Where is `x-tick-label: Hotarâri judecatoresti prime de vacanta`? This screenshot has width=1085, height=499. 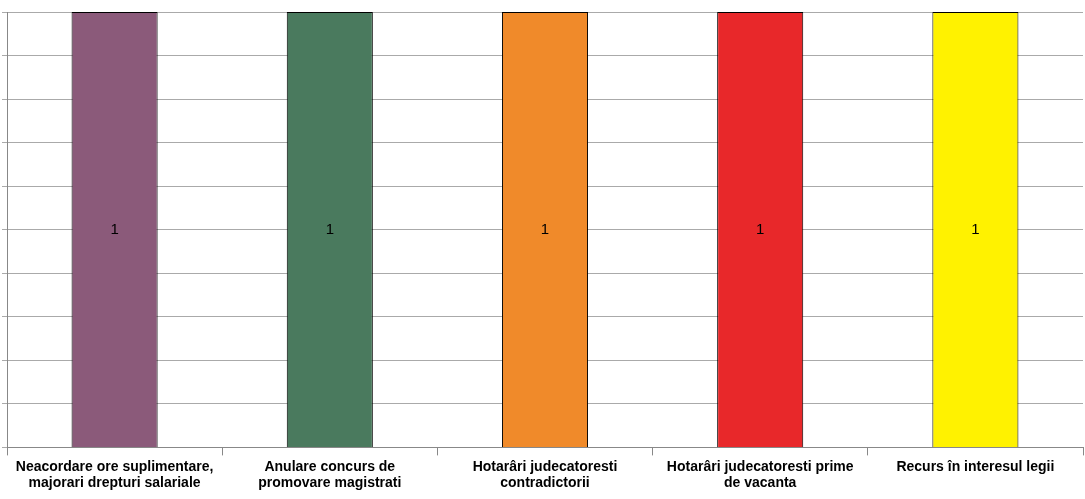
x-tick-label: Hotarâri judecatoresti prime de vacanta is located at coordinates (760, 474).